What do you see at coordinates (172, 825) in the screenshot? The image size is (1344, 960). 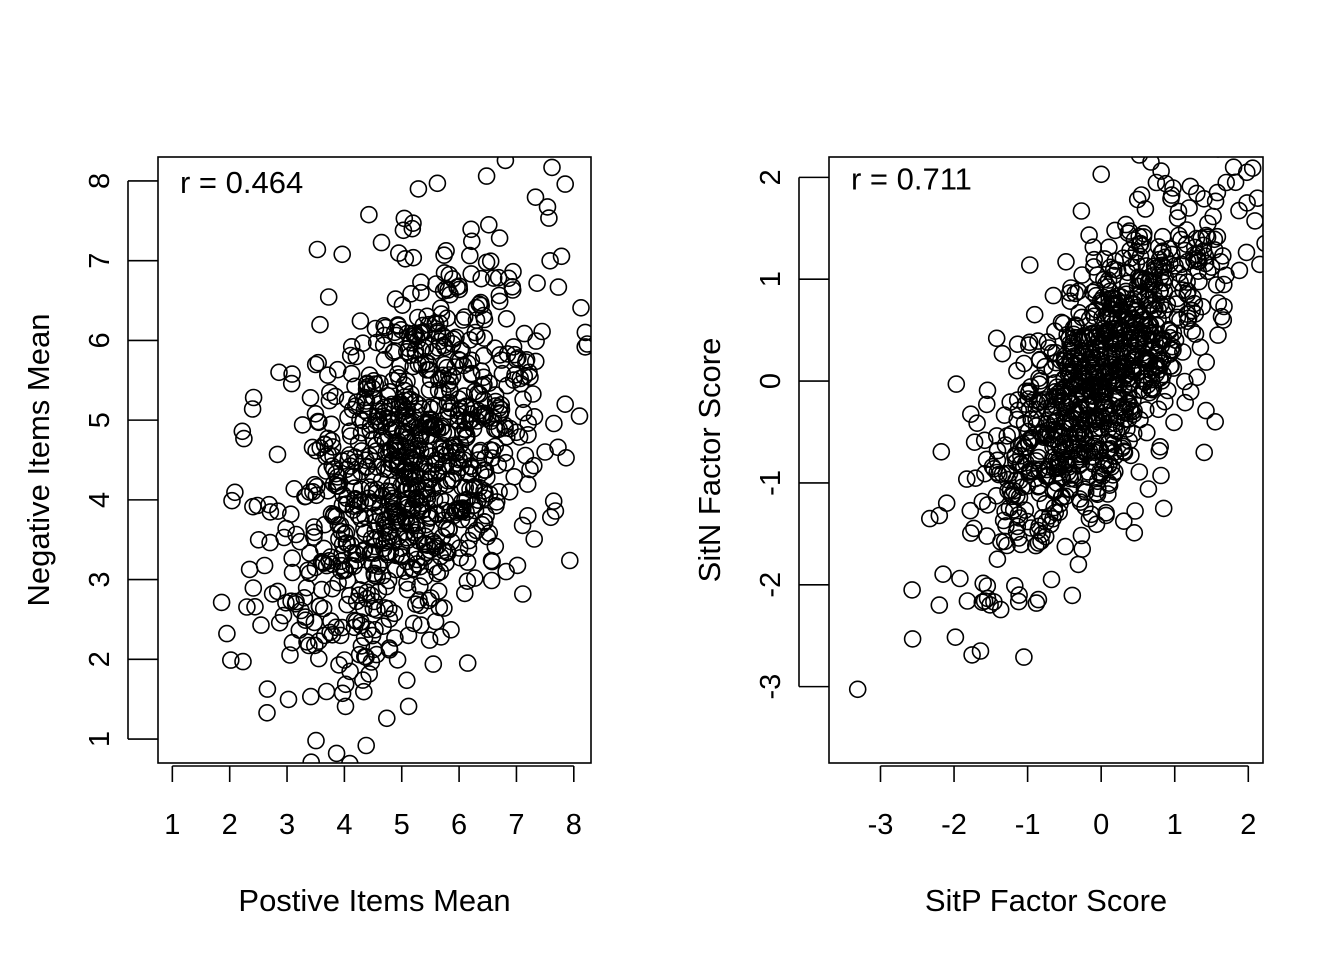 I see `x-tick-label: 1` at bounding box center [172, 825].